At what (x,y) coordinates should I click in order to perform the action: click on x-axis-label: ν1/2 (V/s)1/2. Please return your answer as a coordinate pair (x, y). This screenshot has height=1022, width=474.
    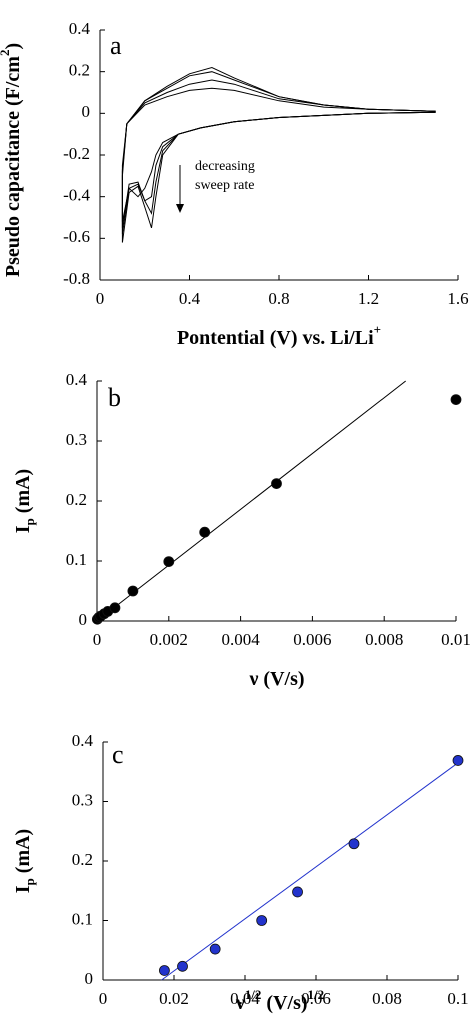
    Looking at the image, I should click on (279, 1000).